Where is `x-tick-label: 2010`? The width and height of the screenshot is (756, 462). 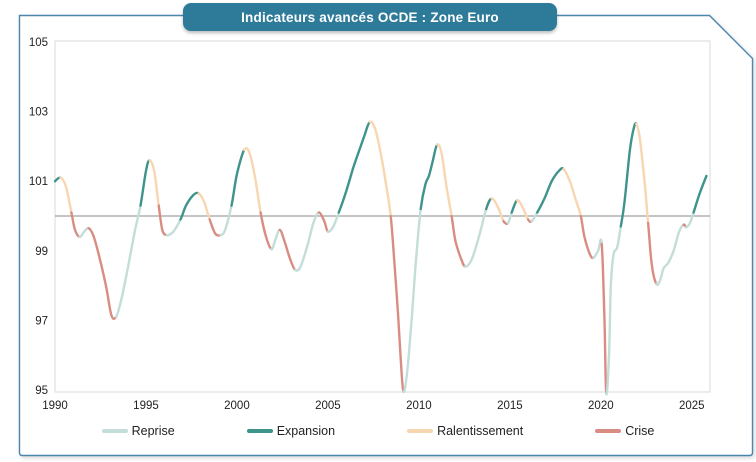 x-tick-label: 2010 is located at coordinates (419, 406).